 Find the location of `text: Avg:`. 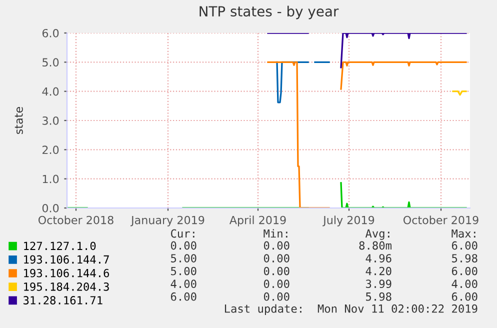

text: Avg: is located at coordinates (377, 234).